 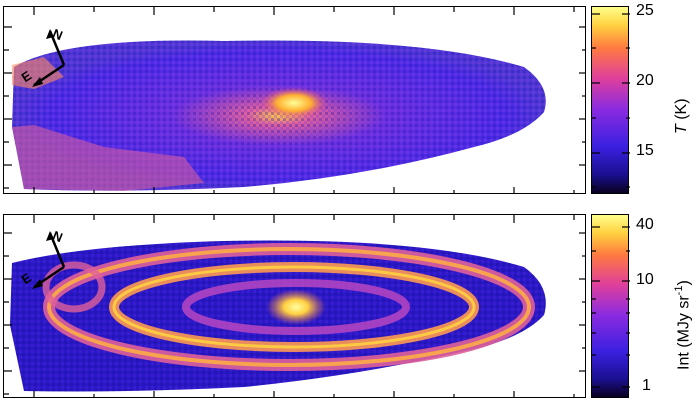 I want to click on intensity-unit-exponent: -1, so click(x=679, y=290).